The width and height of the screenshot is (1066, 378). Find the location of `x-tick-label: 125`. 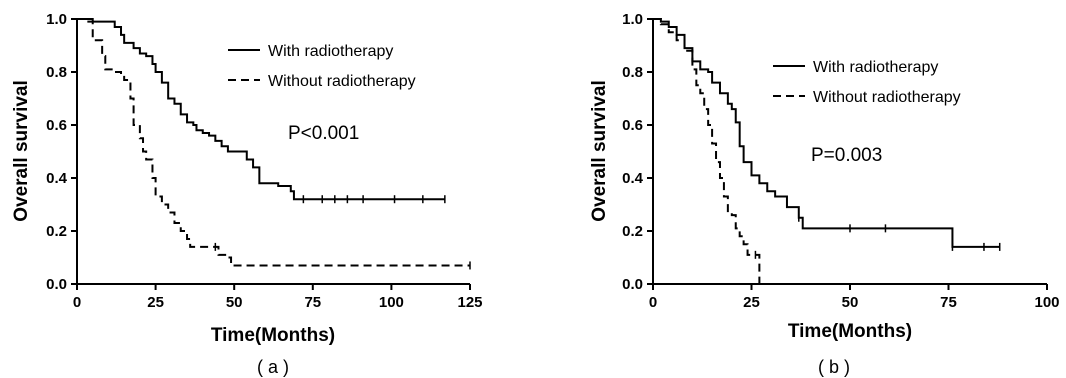

x-tick-label: 125 is located at coordinates (469, 302).